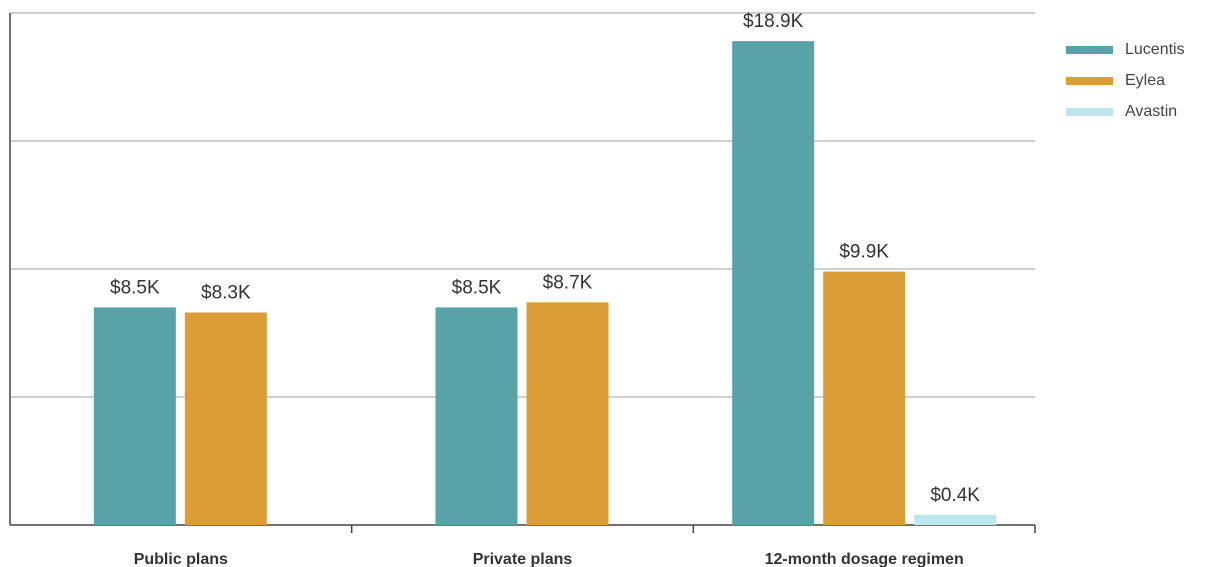 This screenshot has width=1212, height=567. What do you see at coordinates (523, 559) in the screenshot?
I see `category-label-private-plans: Private plans` at bounding box center [523, 559].